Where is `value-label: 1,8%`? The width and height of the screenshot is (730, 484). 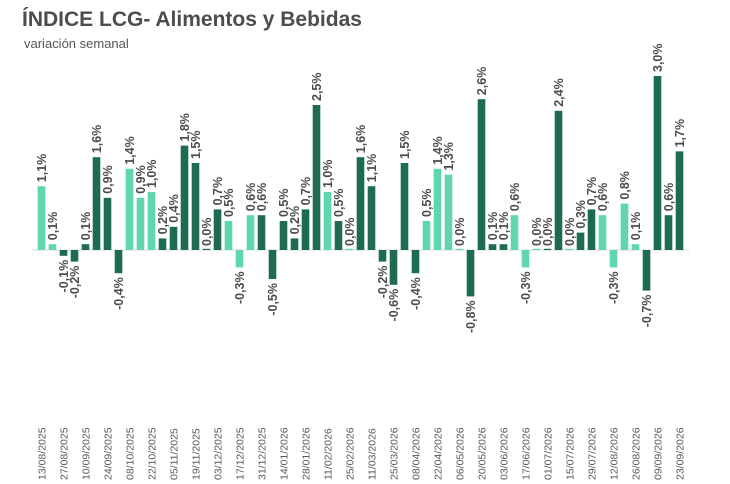
value-label: 1,8% is located at coordinates (185, 127).